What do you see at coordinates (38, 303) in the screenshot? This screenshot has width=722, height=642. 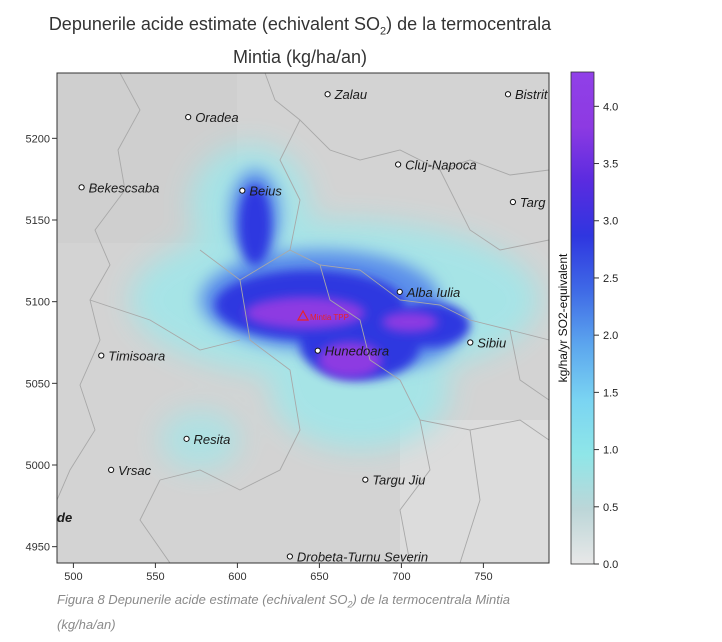 I see `y-tick-label: 5100` at bounding box center [38, 303].